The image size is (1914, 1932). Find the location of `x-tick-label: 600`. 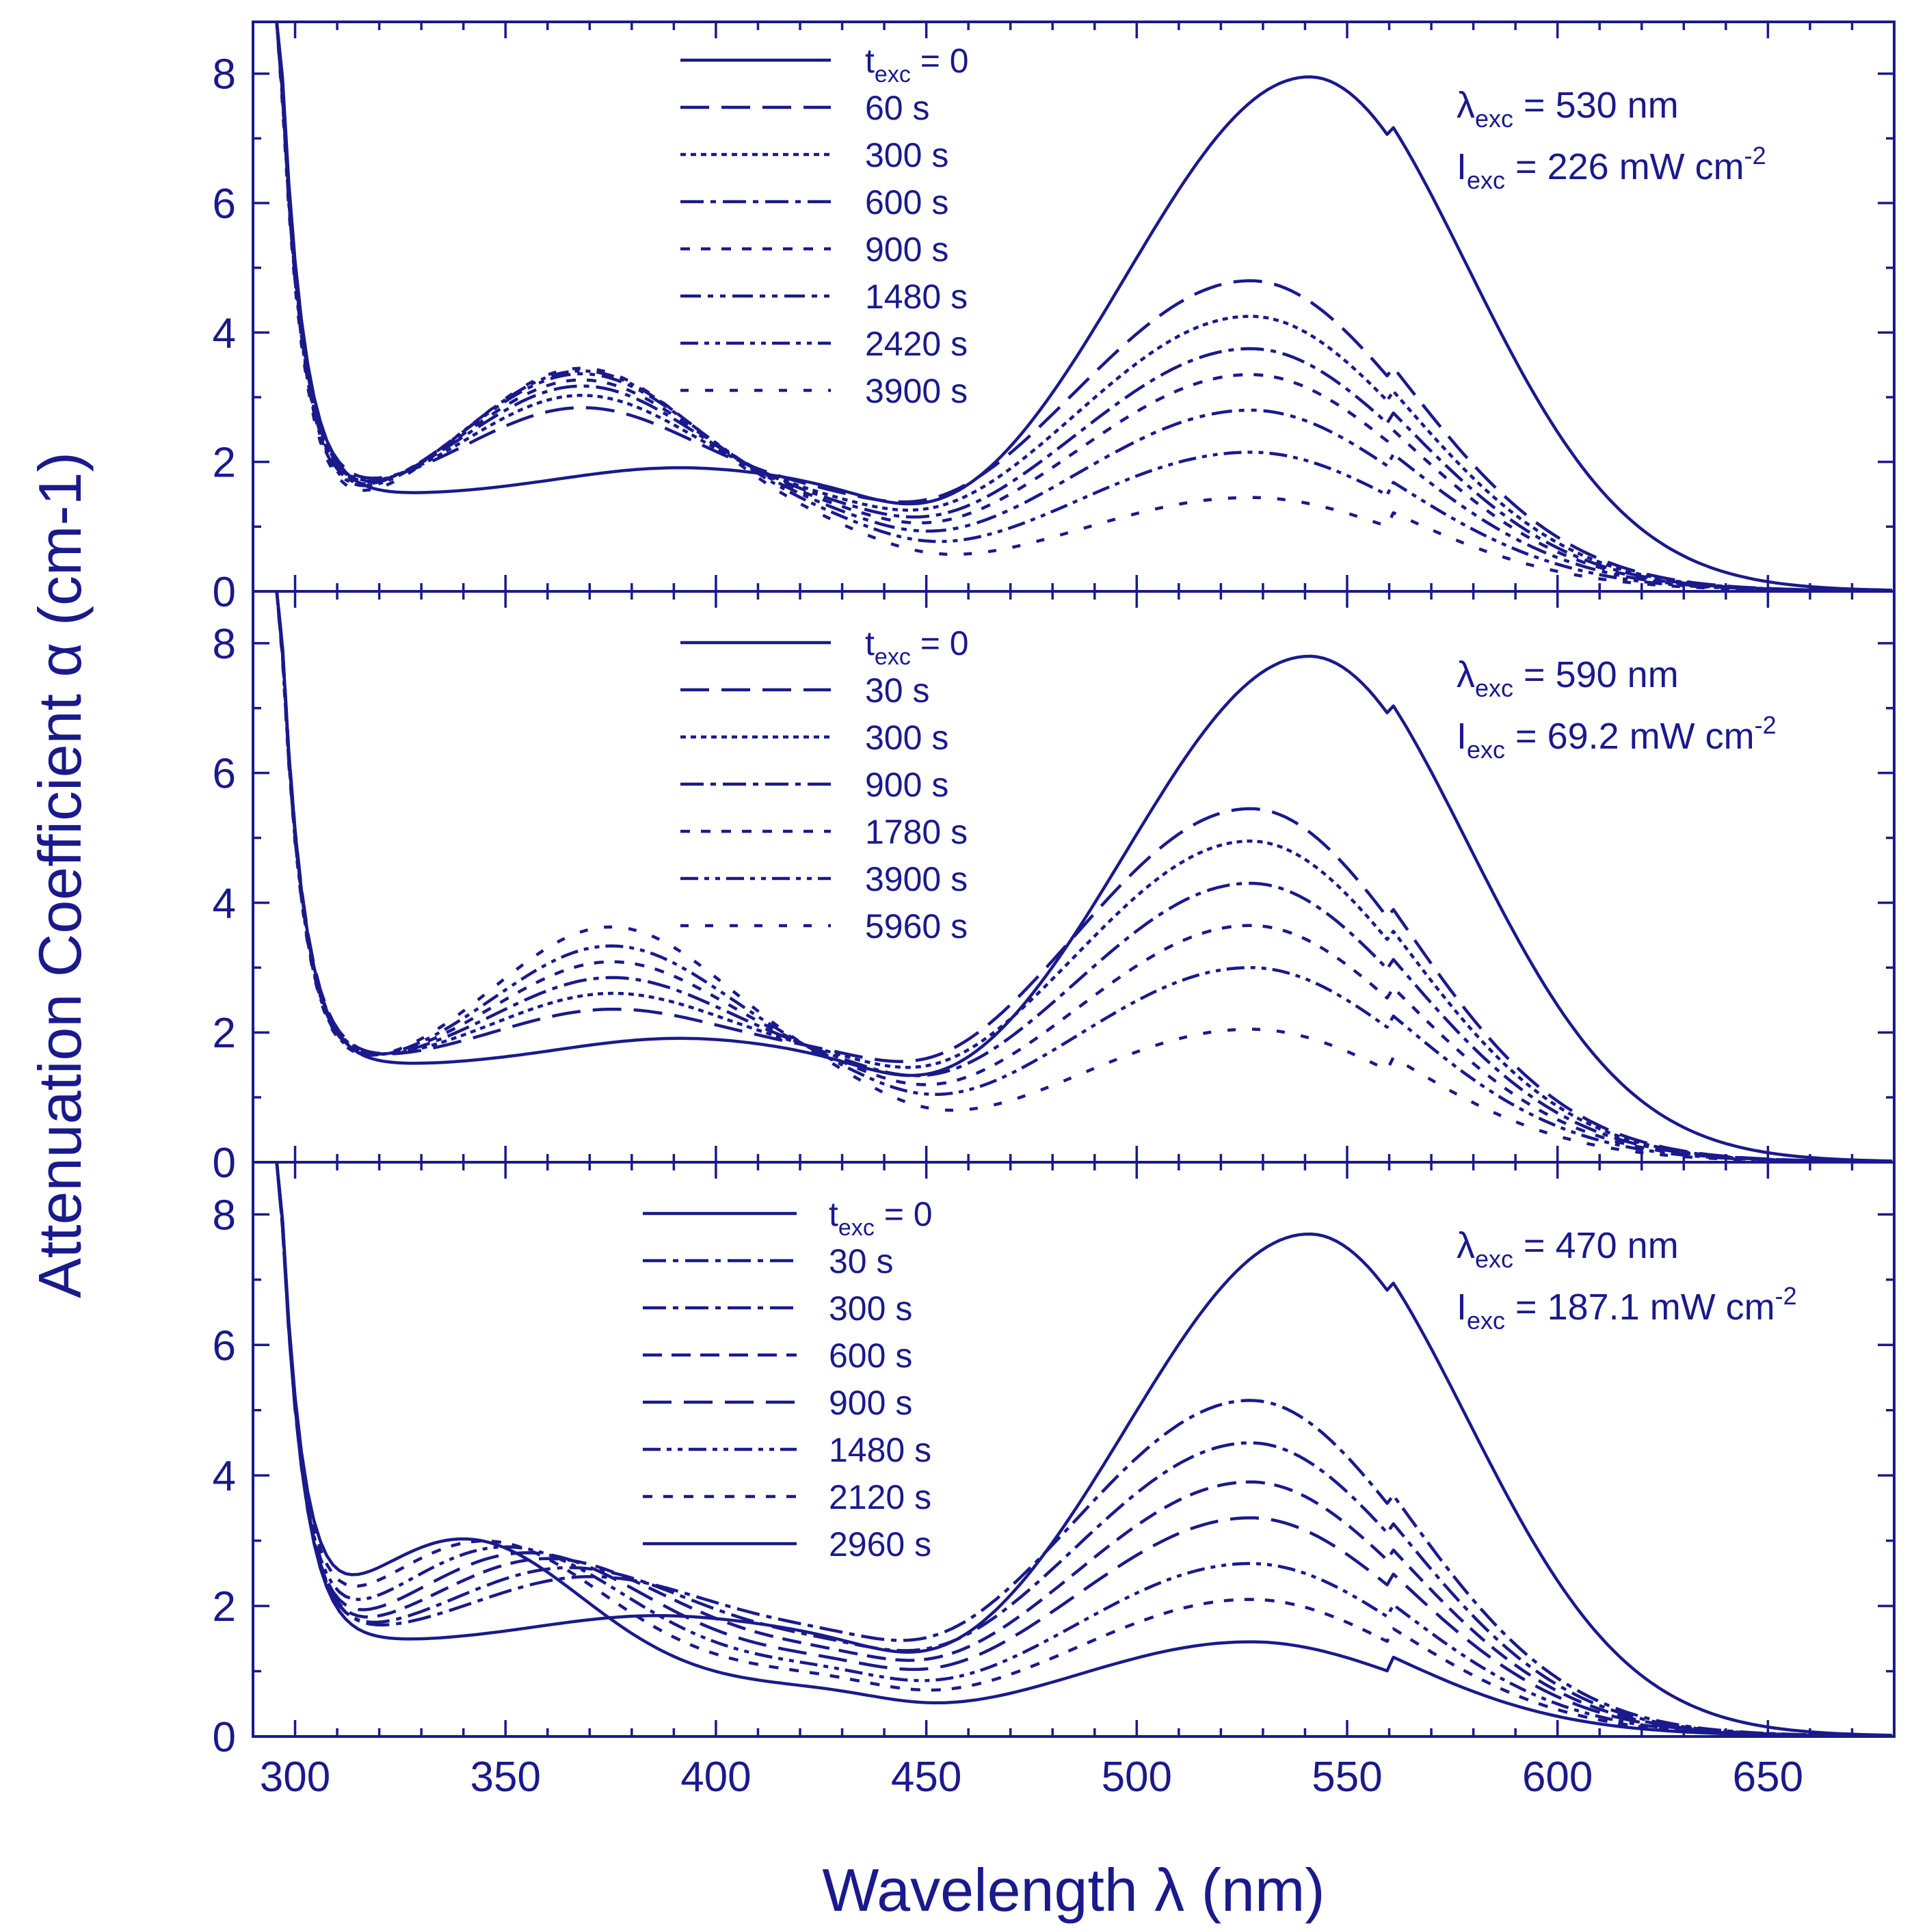

x-tick-label: 600 is located at coordinates (1557, 1777).